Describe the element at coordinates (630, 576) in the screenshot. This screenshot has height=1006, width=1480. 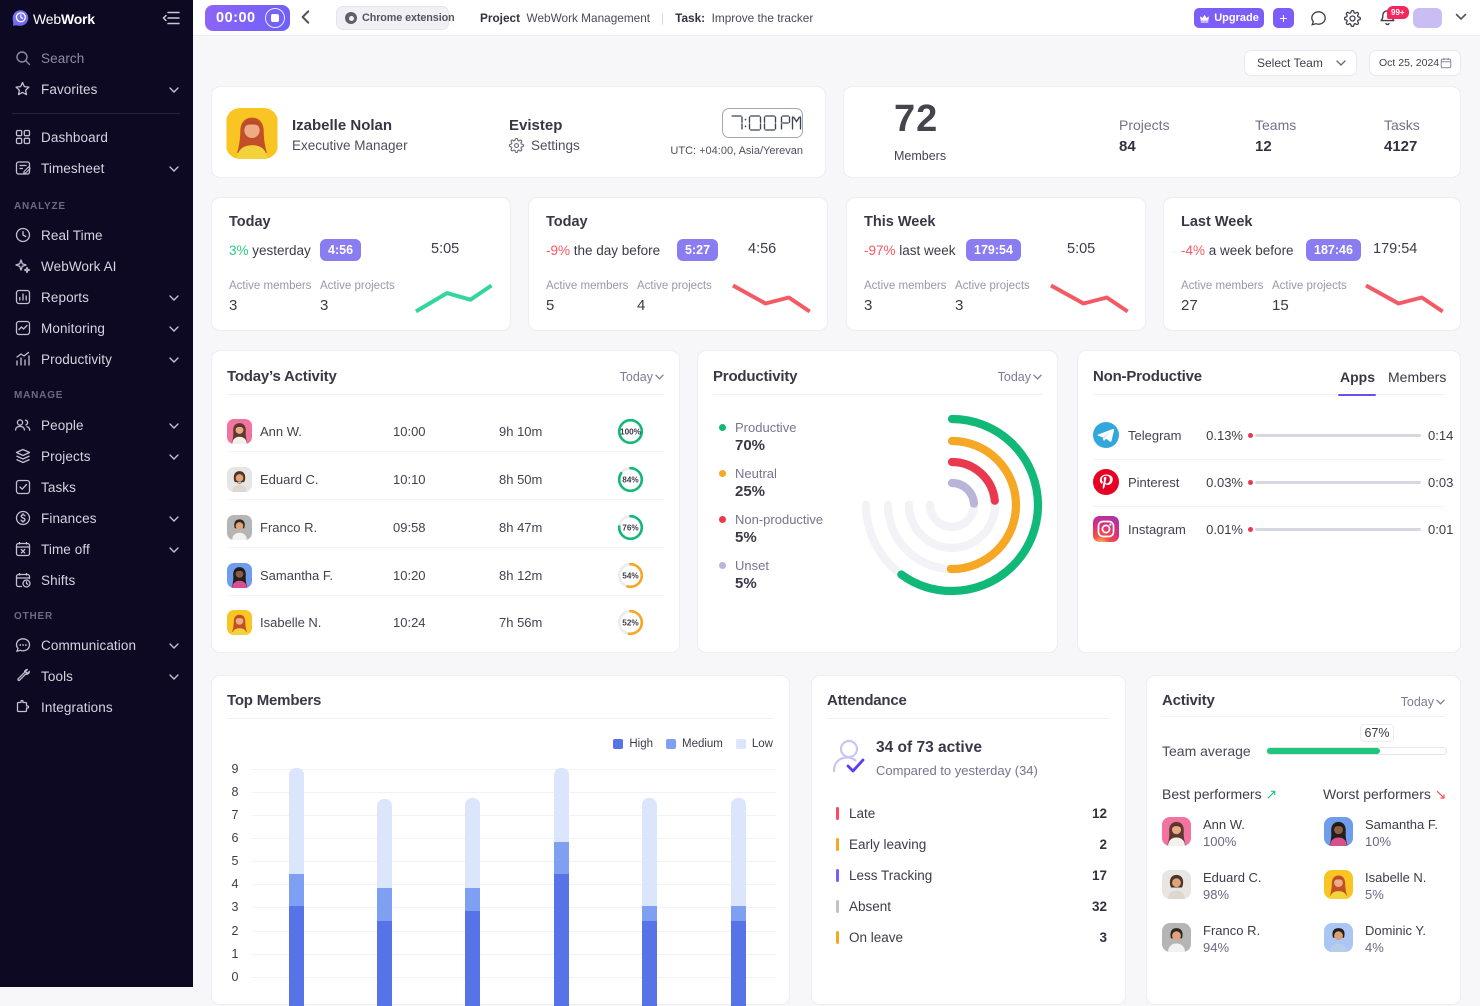
I see `svg-text: 54%` at that location.